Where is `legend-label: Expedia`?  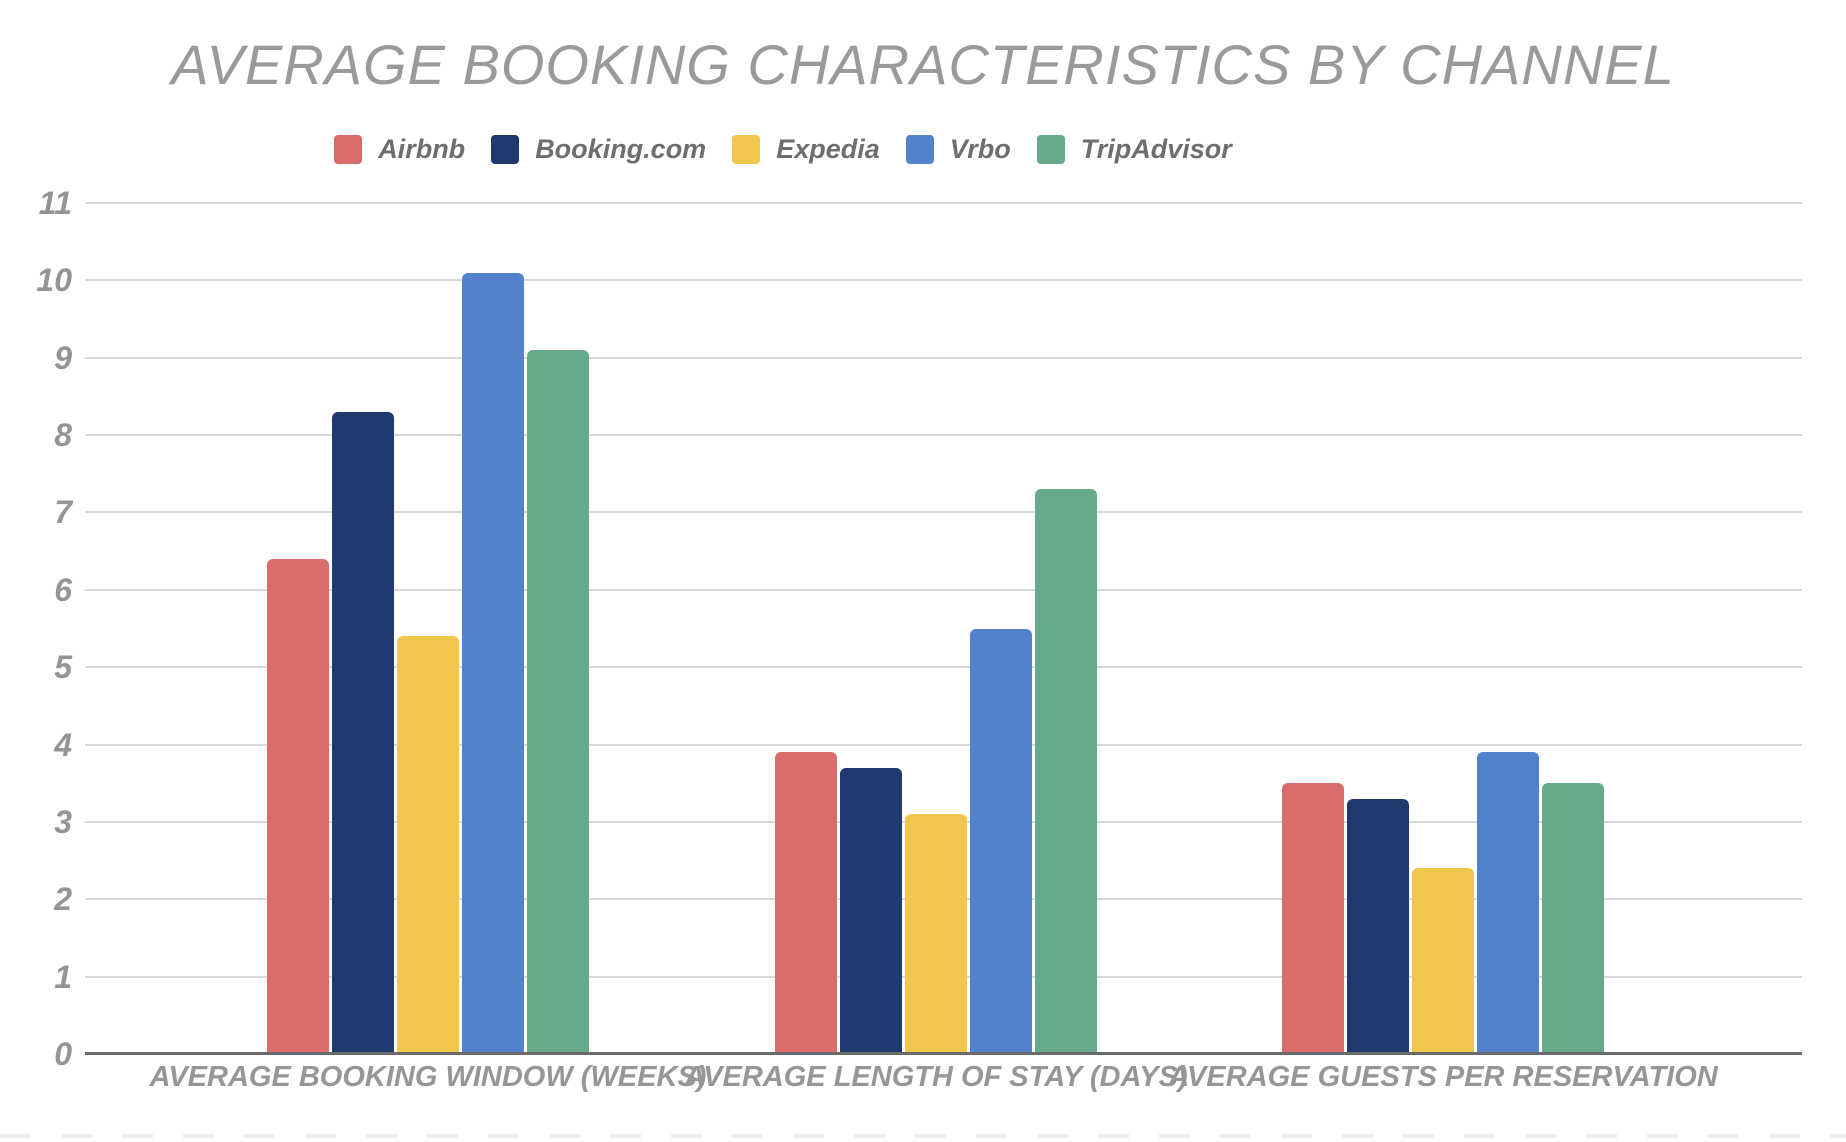
legend-label: Expedia is located at coordinates (828, 149).